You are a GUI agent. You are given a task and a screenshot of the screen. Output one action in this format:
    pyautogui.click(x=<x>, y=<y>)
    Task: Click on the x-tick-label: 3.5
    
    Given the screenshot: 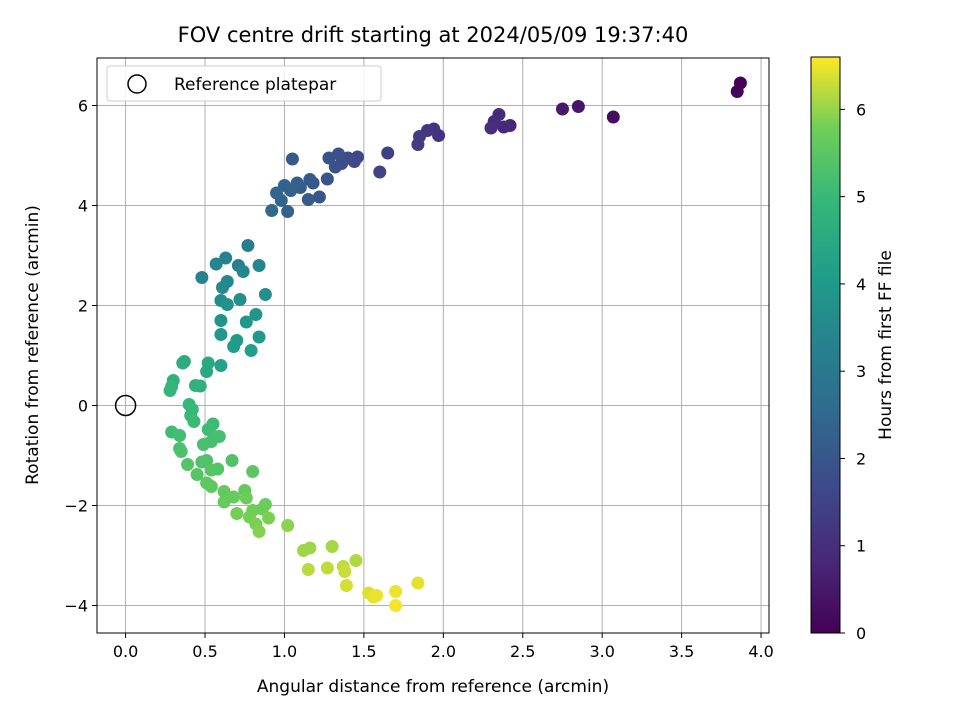 What is the action you would take?
    pyautogui.click(x=681, y=651)
    